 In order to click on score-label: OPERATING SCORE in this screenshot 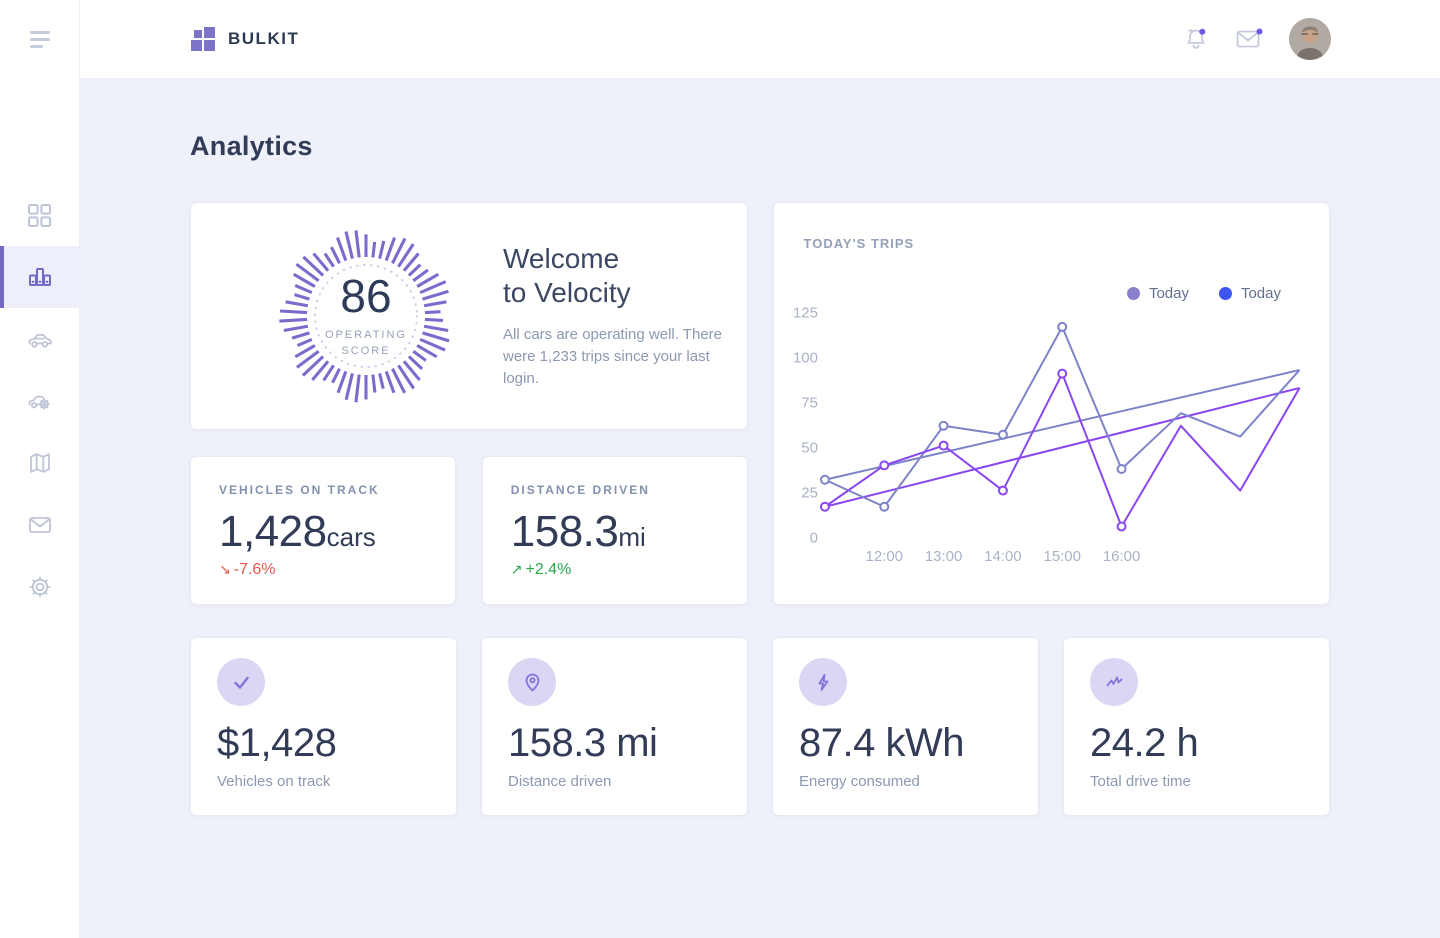, I will do `click(366, 343)`.